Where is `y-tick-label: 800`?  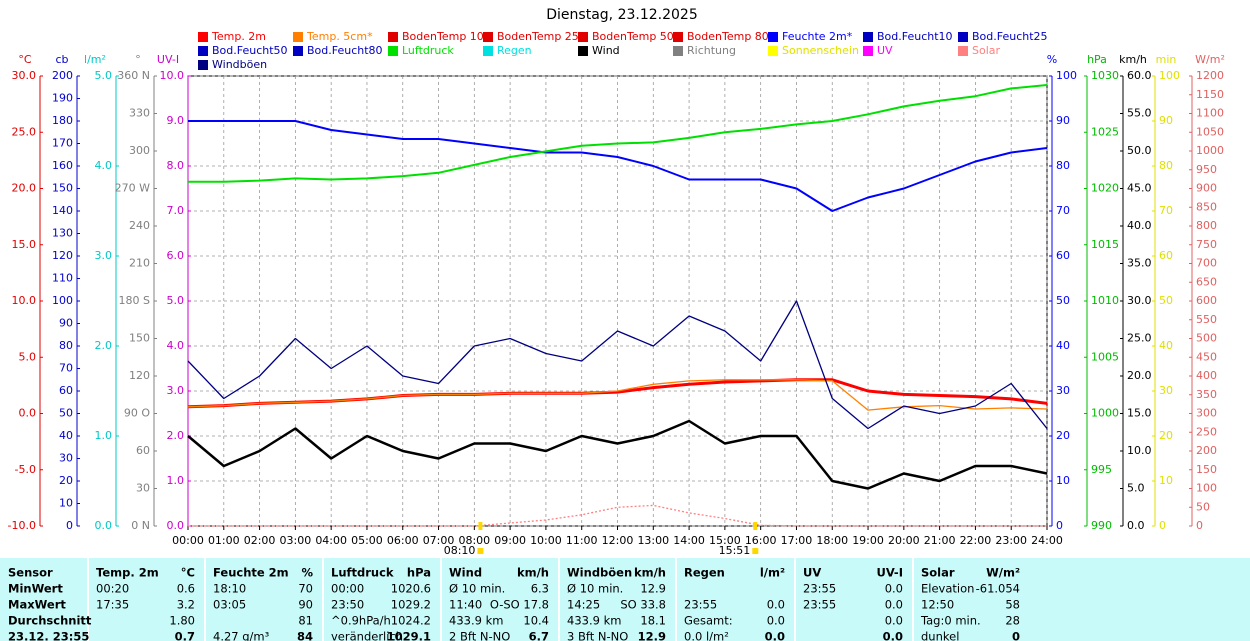 y-tick-label: 800 is located at coordinates (1206, 225).